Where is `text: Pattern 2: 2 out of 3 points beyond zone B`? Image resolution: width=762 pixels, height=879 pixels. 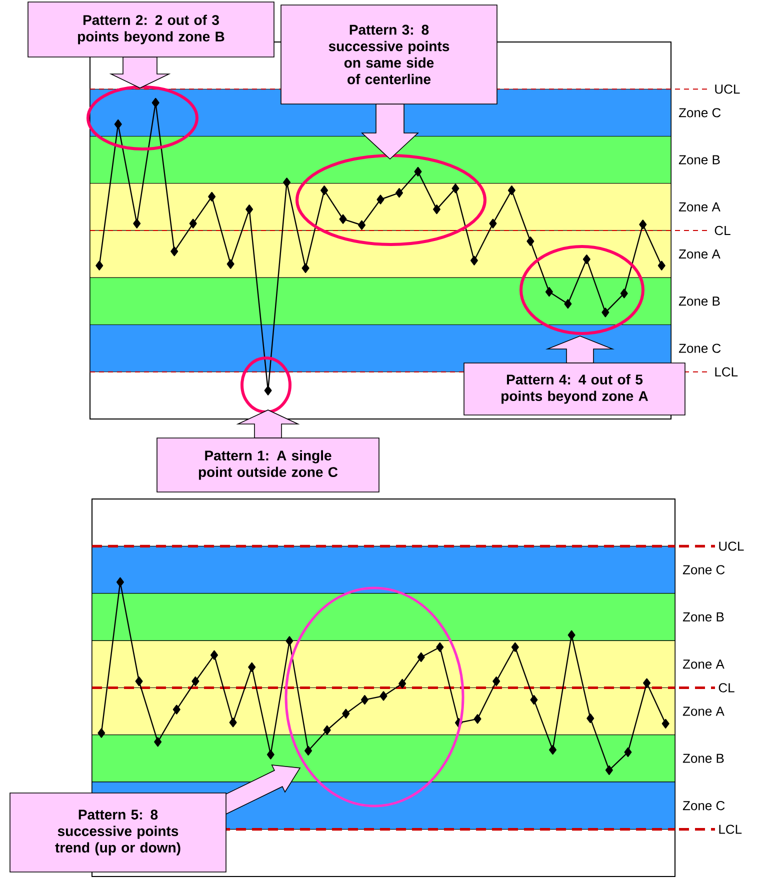
text: Pattern 2: 2 out of 3 points beyond zone B is located at coordinates (151, 29).